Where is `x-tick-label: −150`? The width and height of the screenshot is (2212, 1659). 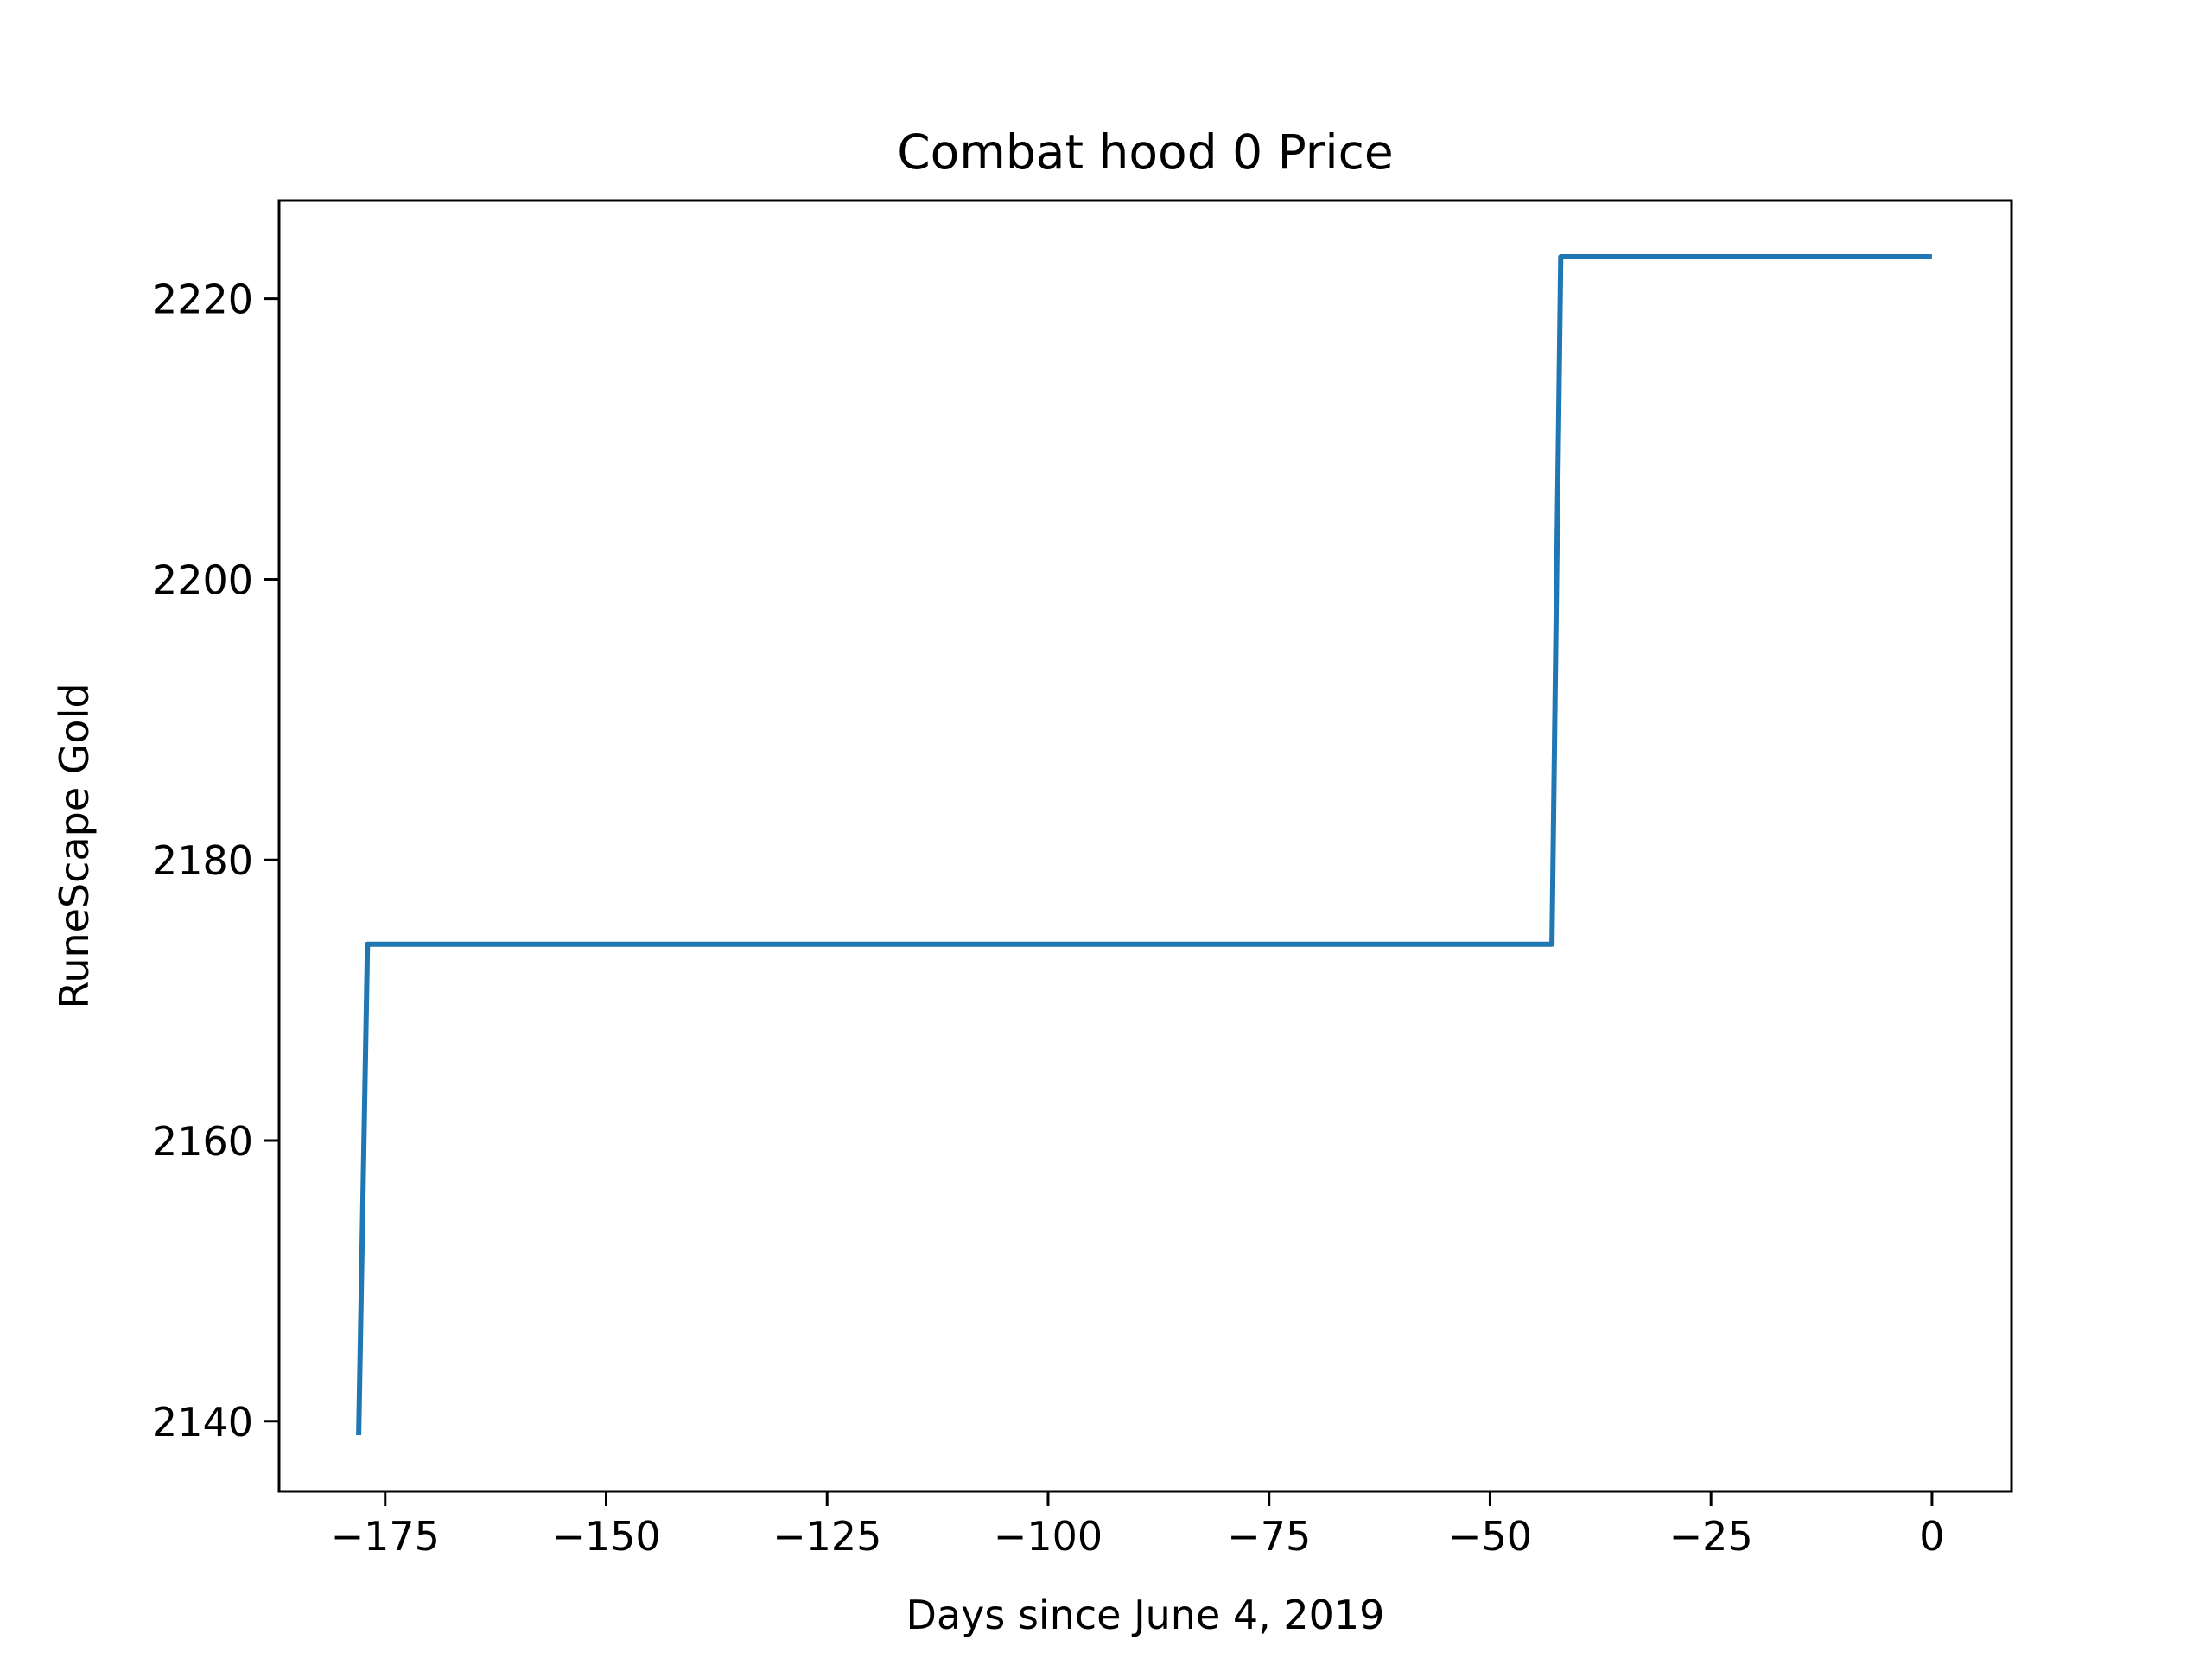
x-tick-label: −150 is located at coordinates (605, 1536).